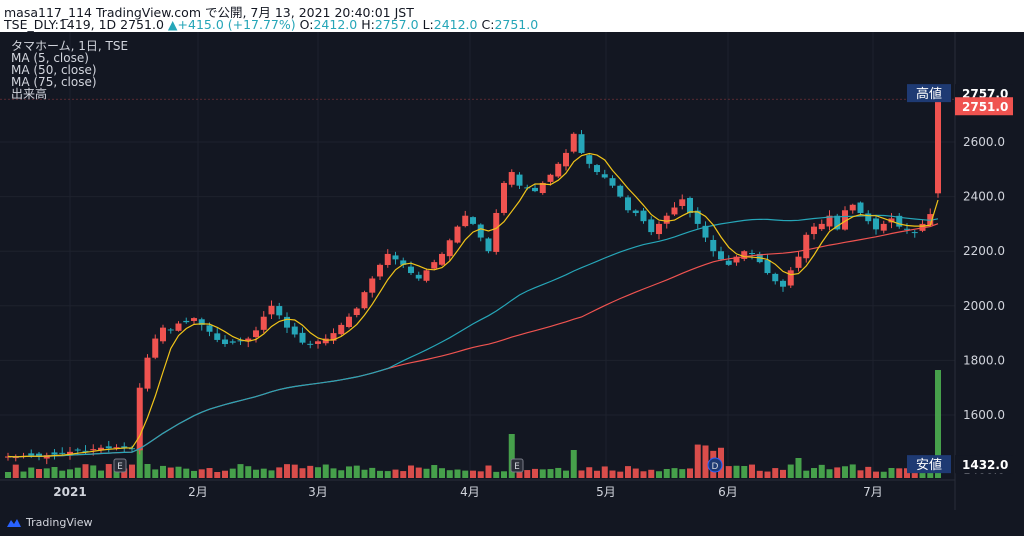 Image resolution: width=1024 pixels, height=536 pixels. I want to click on earnings-marker-letter: E, so click(517, 467).